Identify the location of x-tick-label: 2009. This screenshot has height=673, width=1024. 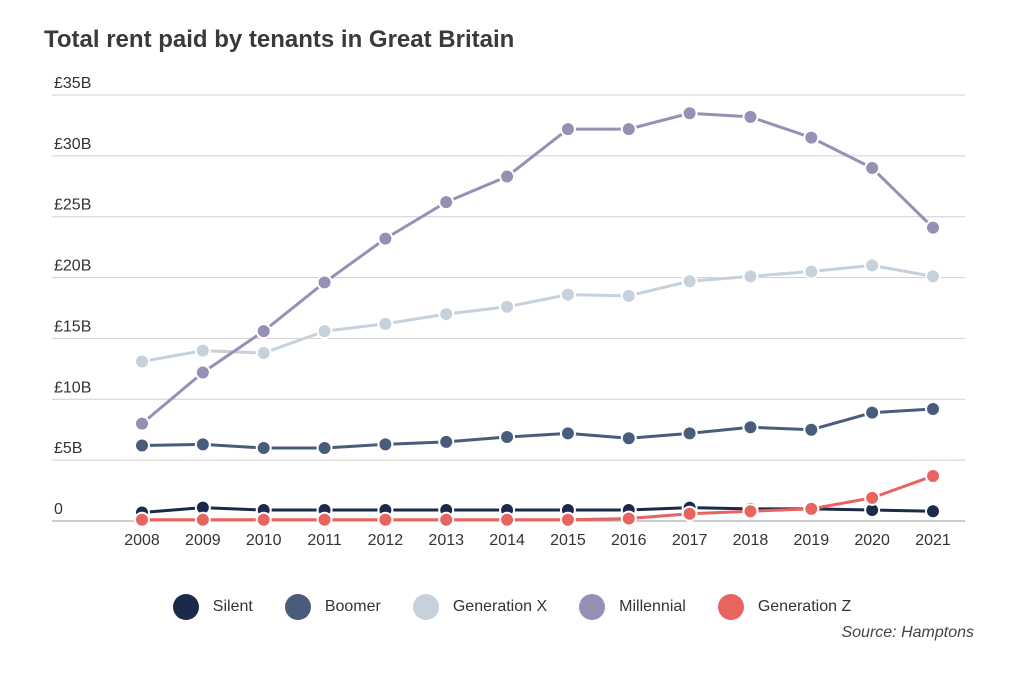
(203, 540).